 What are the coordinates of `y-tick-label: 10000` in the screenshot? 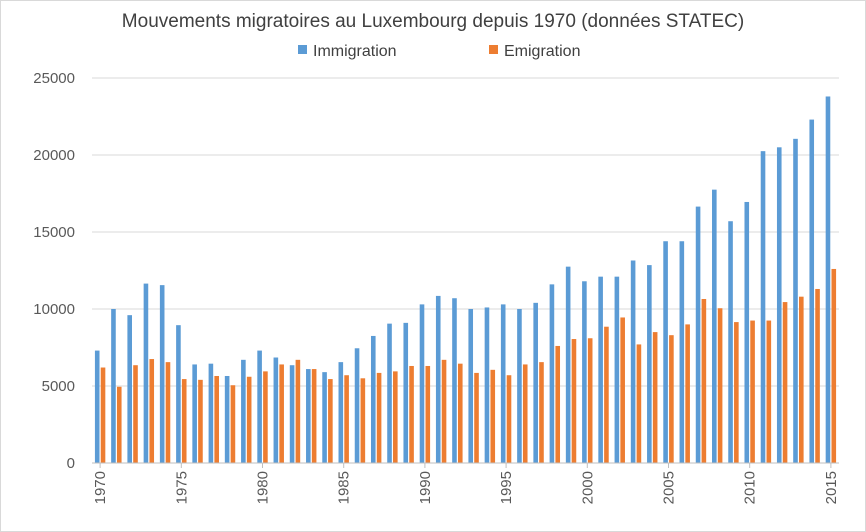 It's located at (54, 309).